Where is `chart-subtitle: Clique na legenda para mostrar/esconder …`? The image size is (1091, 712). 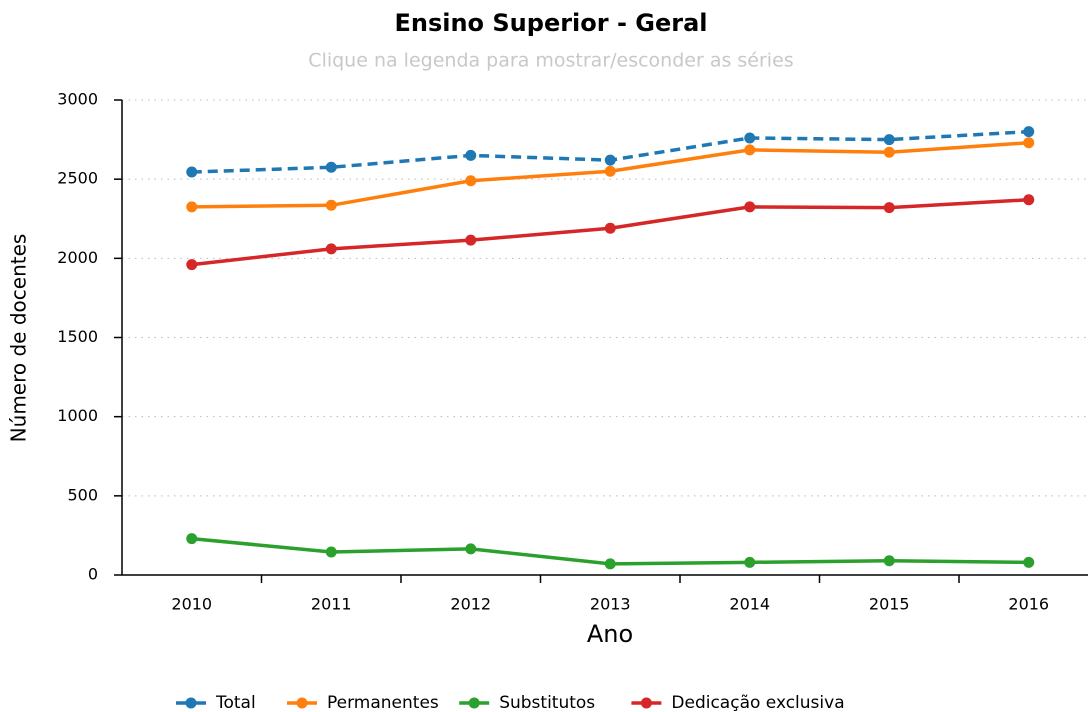 chart-subtitle: Clique na legenda para mostrar/esconder … is located at coordinates (550, 61).